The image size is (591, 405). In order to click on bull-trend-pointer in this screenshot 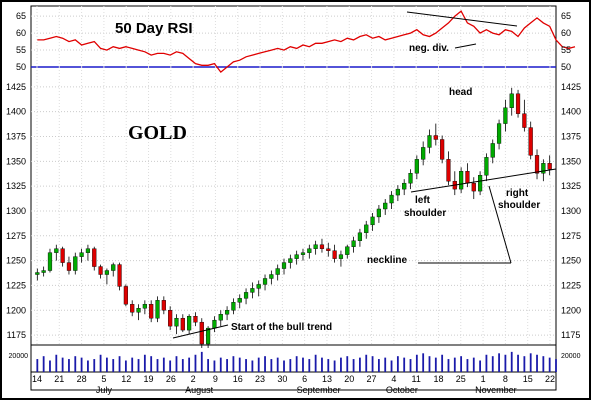, I will do `click(200, 331)`.